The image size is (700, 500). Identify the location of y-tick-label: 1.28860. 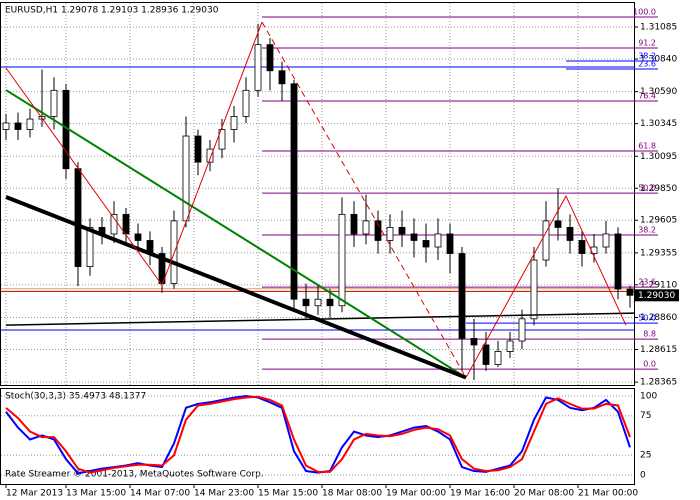
(658, 318).